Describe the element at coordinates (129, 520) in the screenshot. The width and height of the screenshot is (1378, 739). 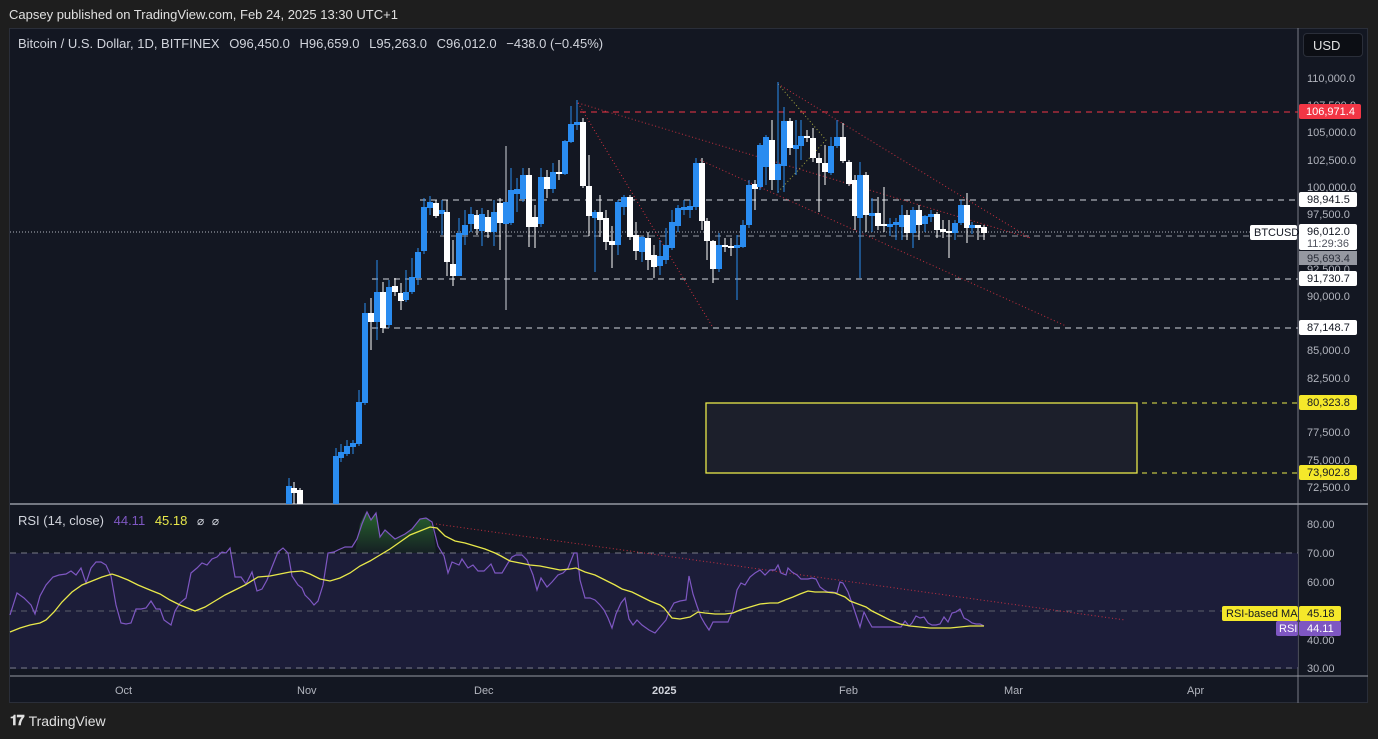
I see `rsi-value: 44.11` at that location.